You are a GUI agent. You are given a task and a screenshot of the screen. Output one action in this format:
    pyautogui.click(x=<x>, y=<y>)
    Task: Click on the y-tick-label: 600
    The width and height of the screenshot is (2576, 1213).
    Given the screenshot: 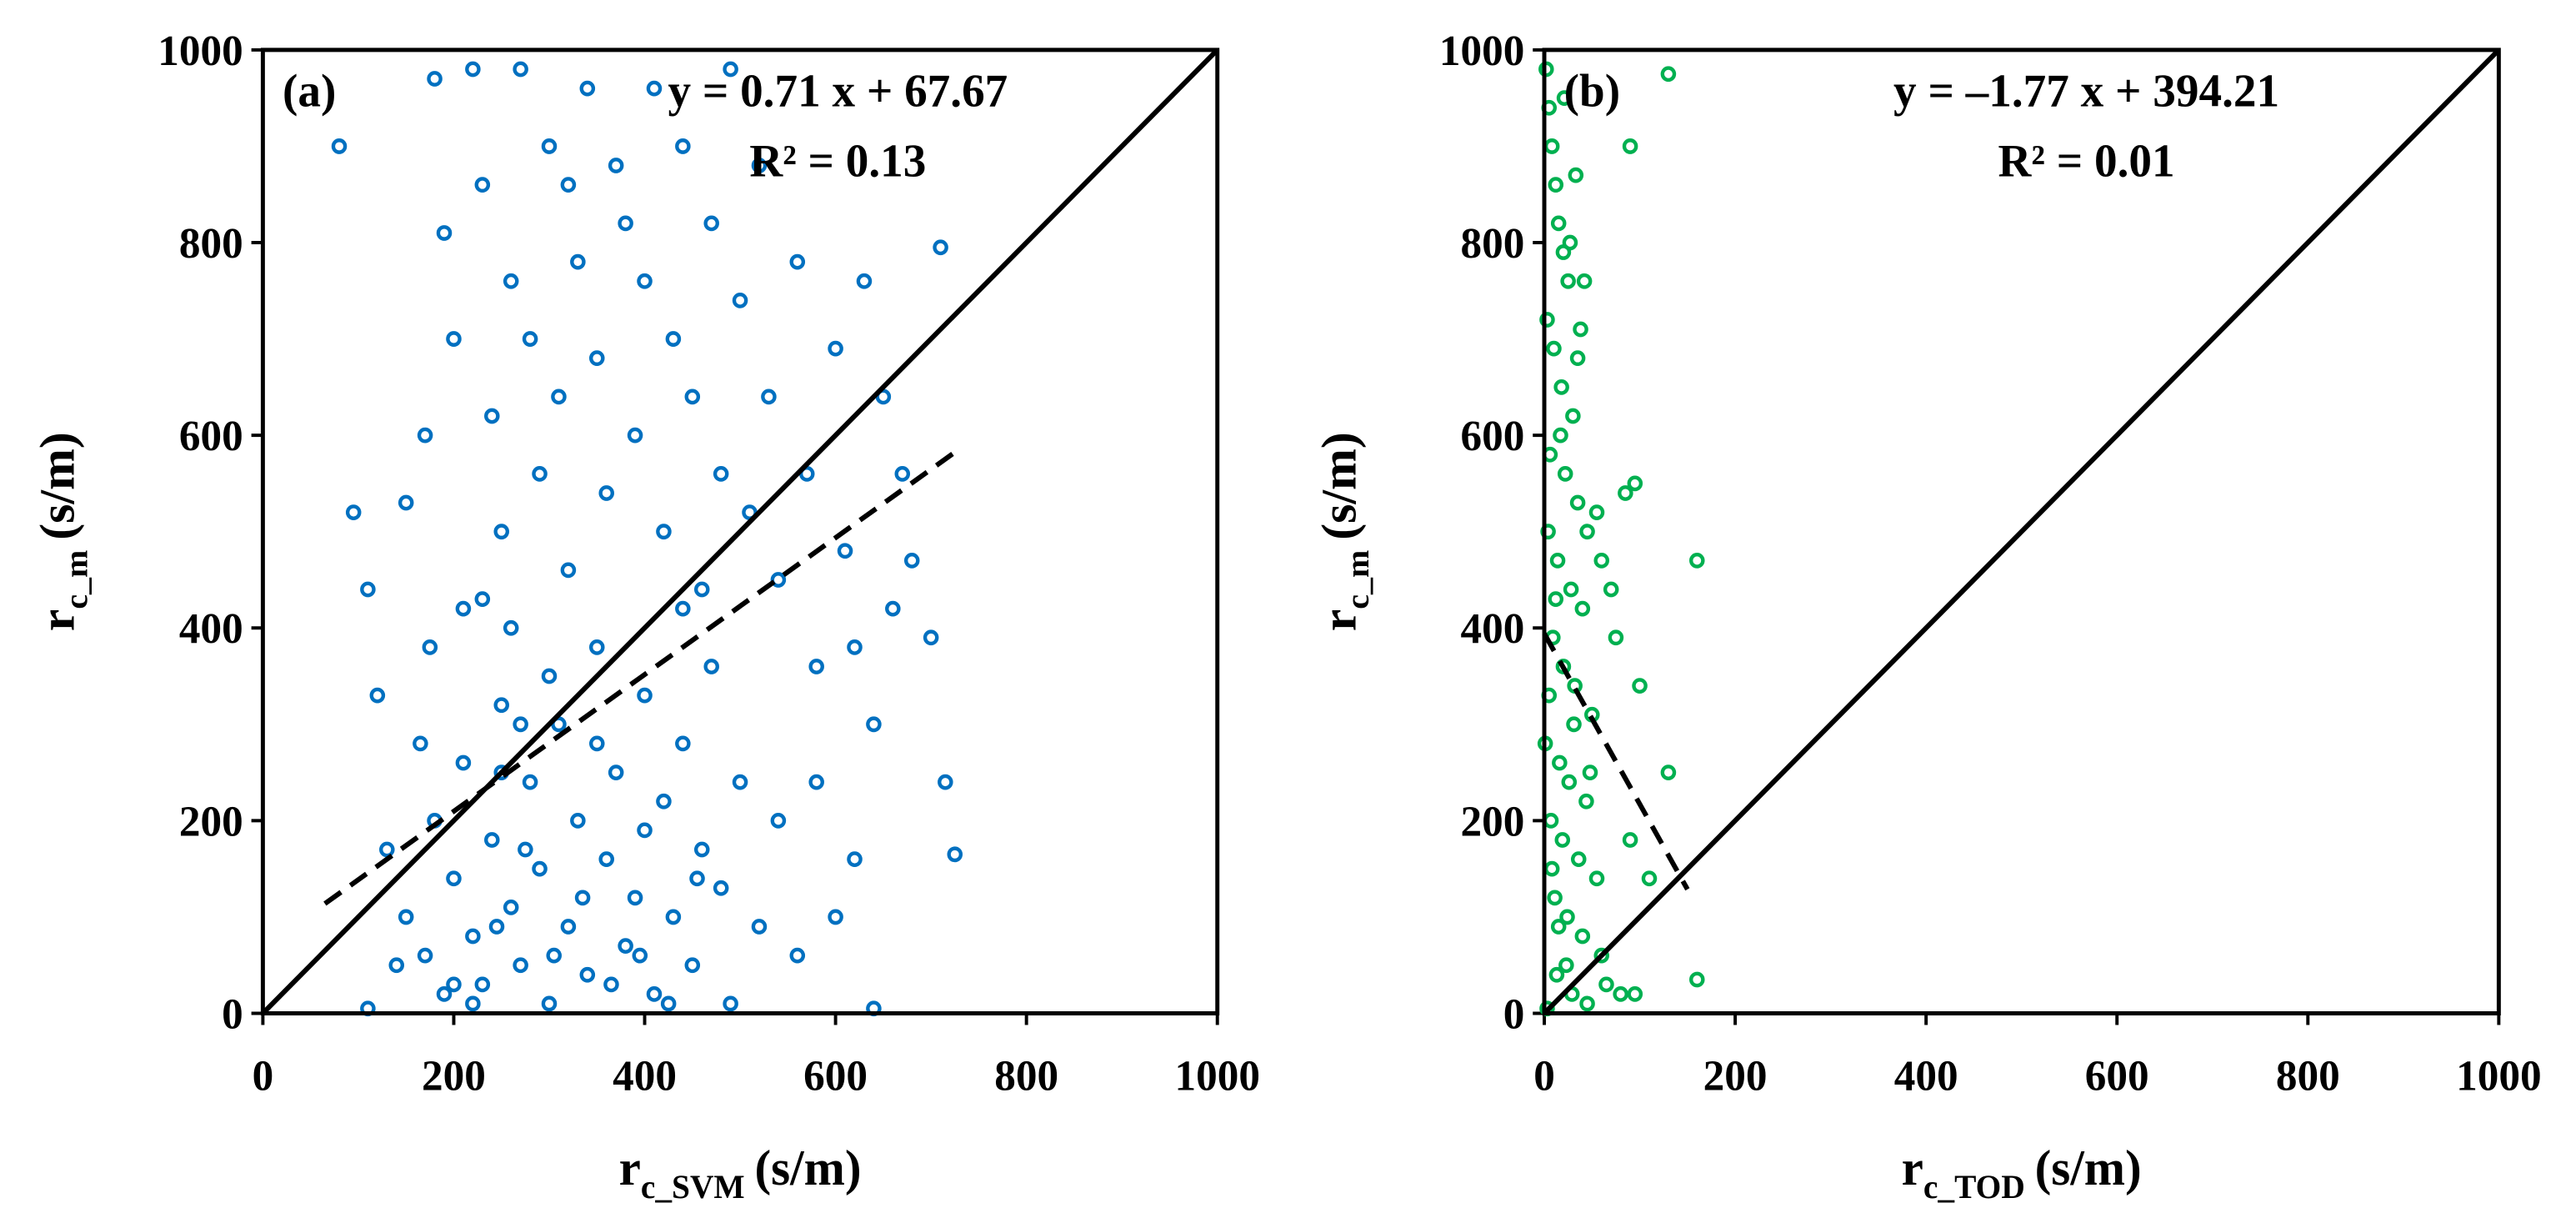 What is the action you would take?
    pyautogui.click(x=211, y=437)
    